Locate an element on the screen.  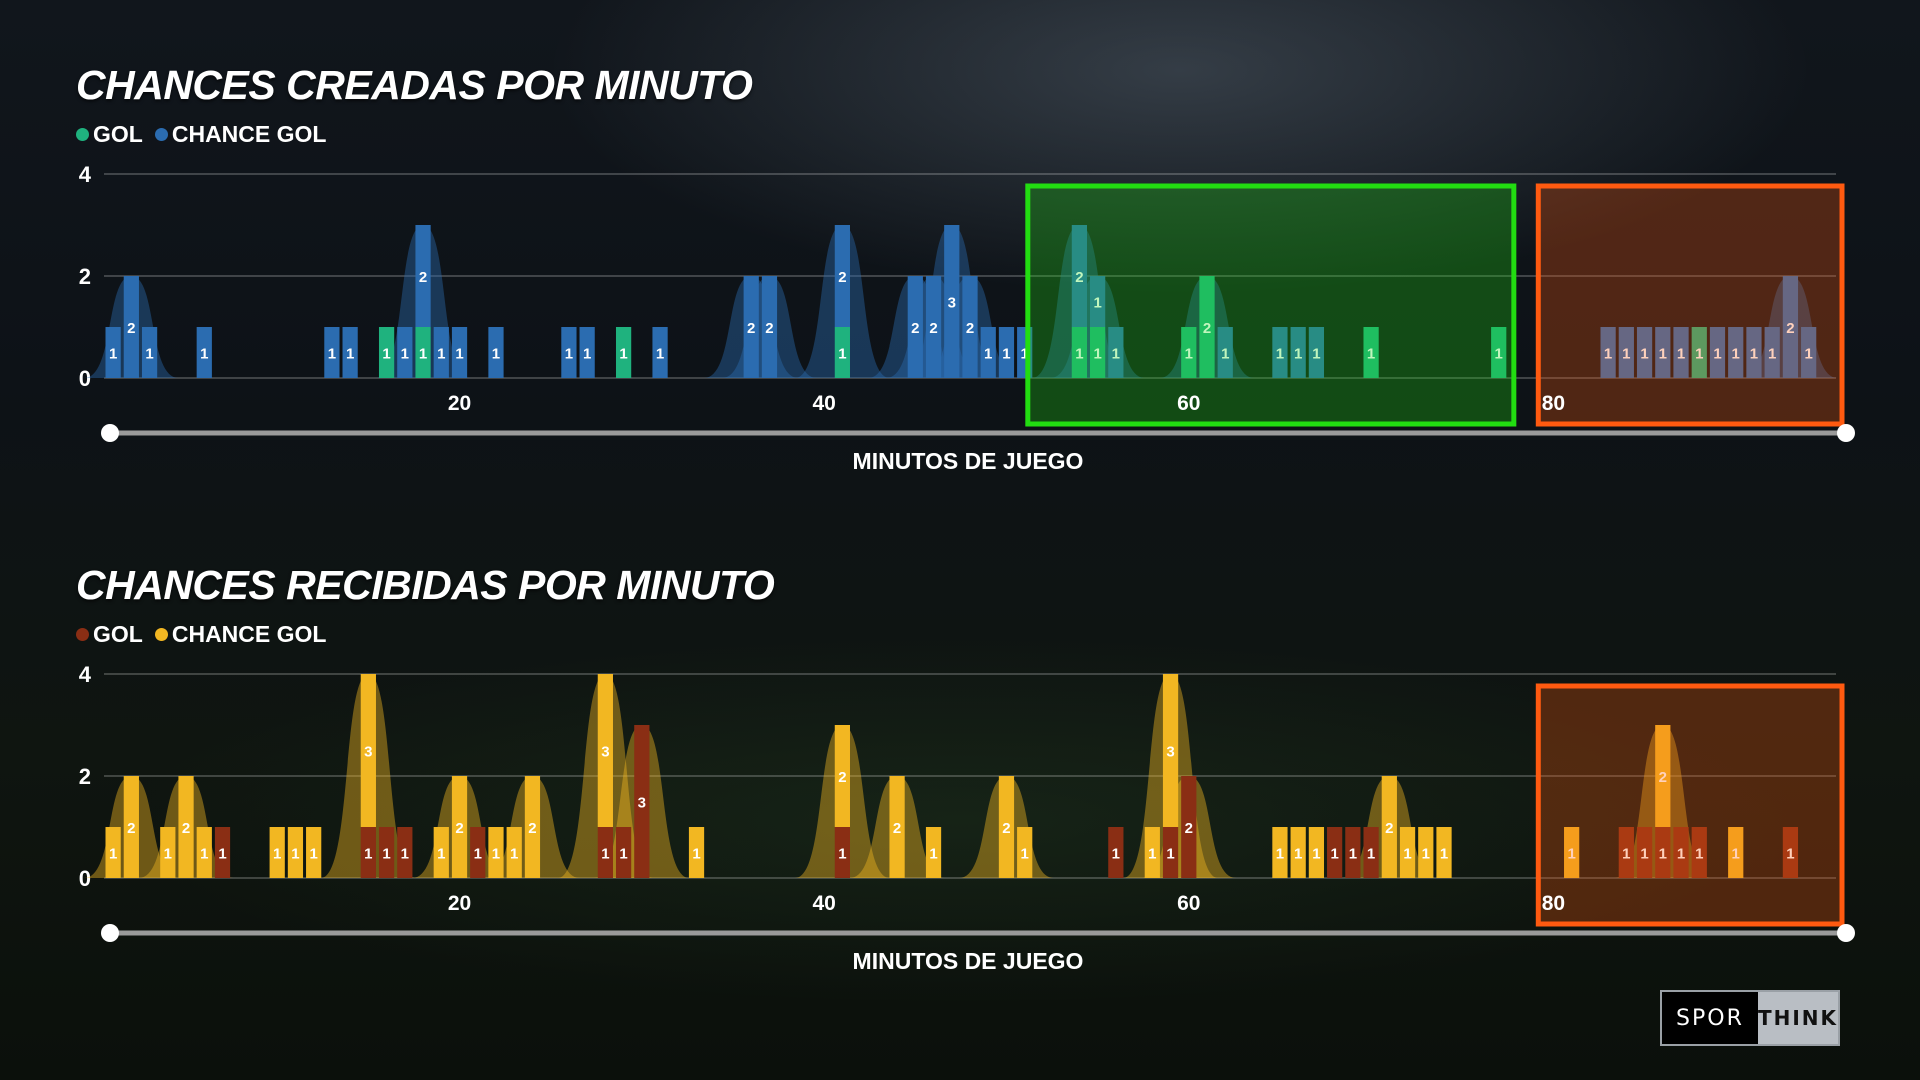
chart-2-x-axis-label: MINUTOS DE JUEGO is located at coordinates (968, 961).